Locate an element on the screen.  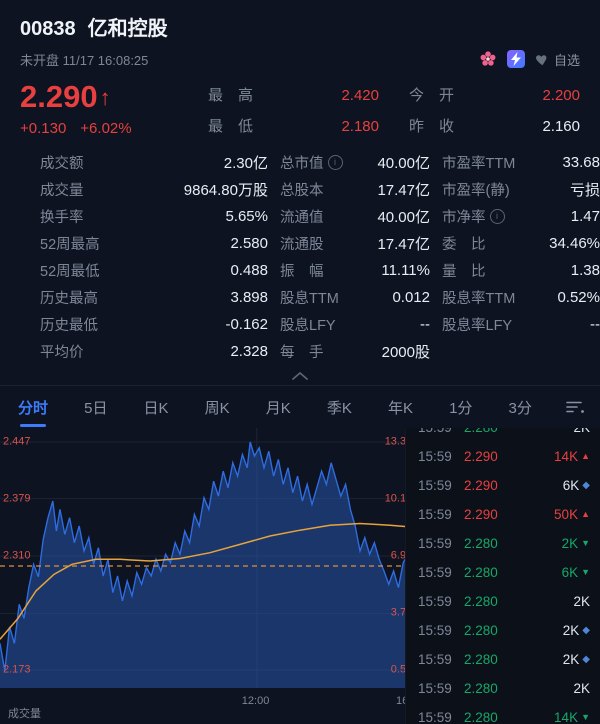
stat-value: 亏损 is located at coordinates (584, 190).